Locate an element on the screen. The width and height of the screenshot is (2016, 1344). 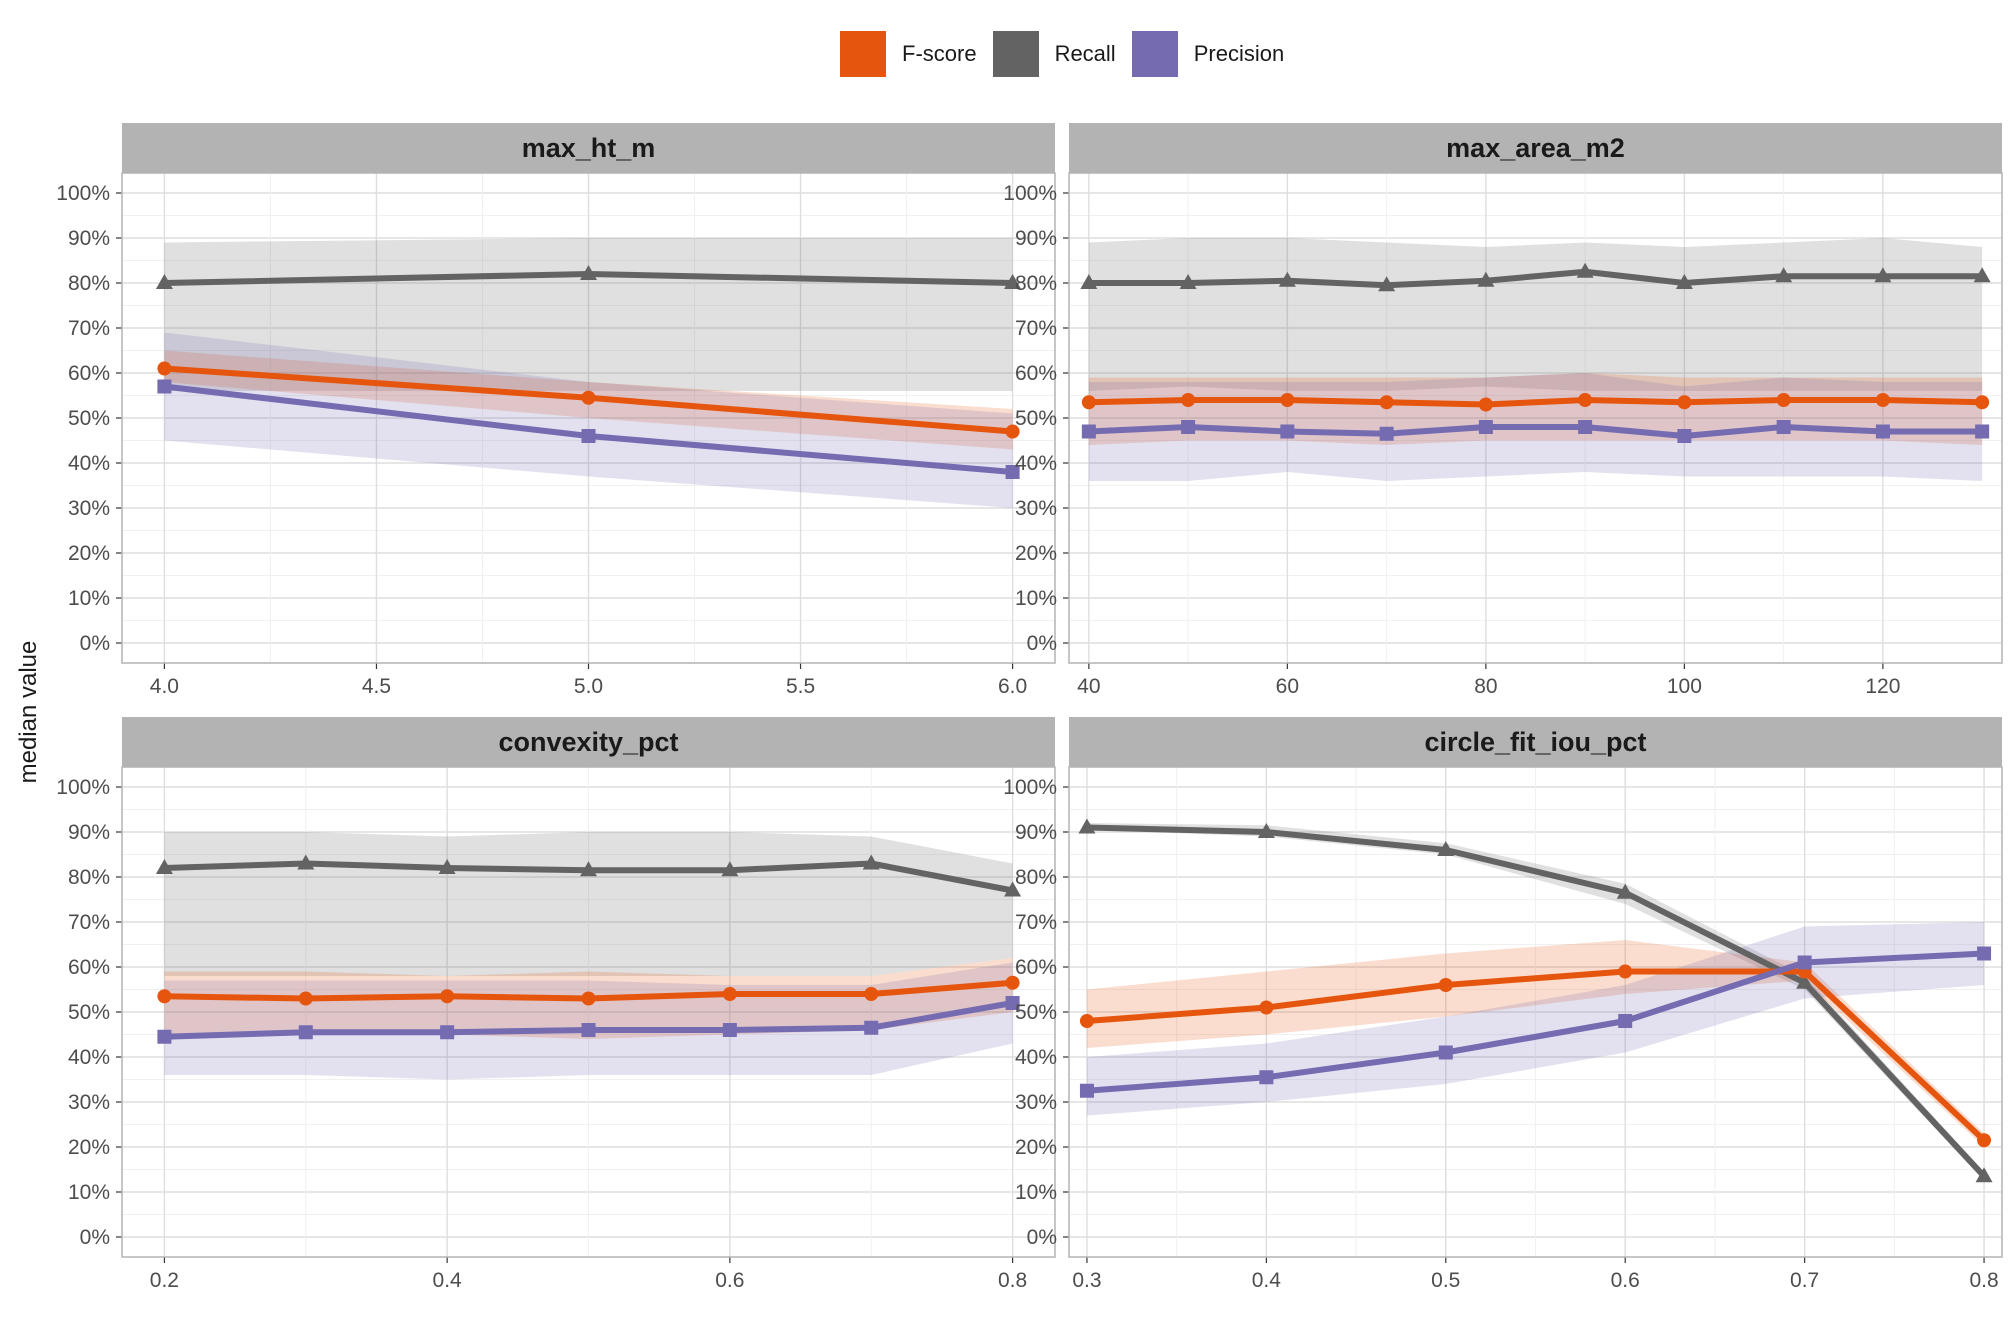
x-tick-label: 5.5 is located at coordinates (800, 686).